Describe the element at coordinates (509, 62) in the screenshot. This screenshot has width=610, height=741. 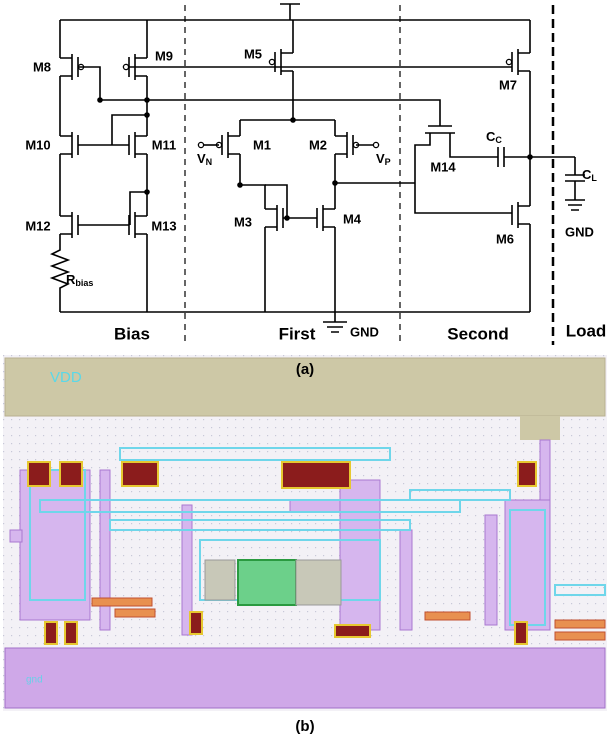
I see `gate-bubble` at that location.